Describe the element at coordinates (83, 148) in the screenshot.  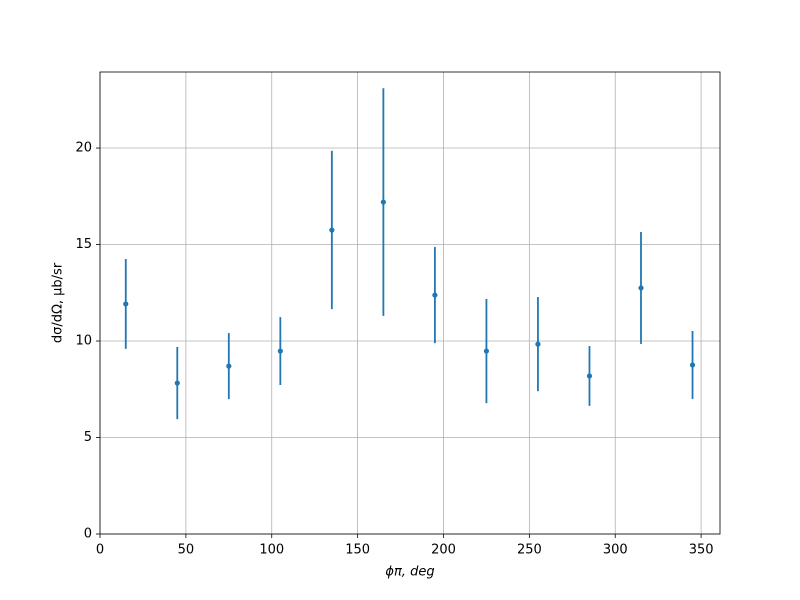
I see `y-tick-label: 20` at that location.